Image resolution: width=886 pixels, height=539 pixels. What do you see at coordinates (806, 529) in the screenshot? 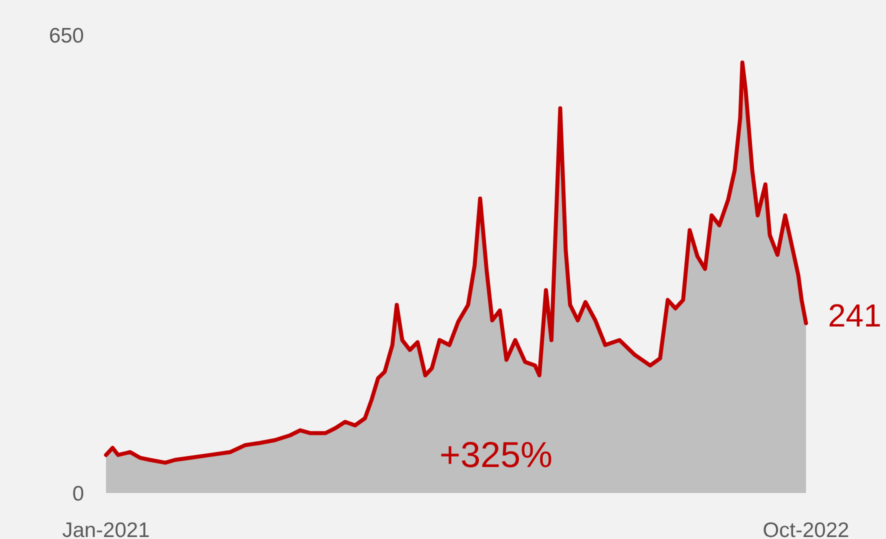
I see `x-tick-label: Oct-2022` at bounding box center [806, 529].